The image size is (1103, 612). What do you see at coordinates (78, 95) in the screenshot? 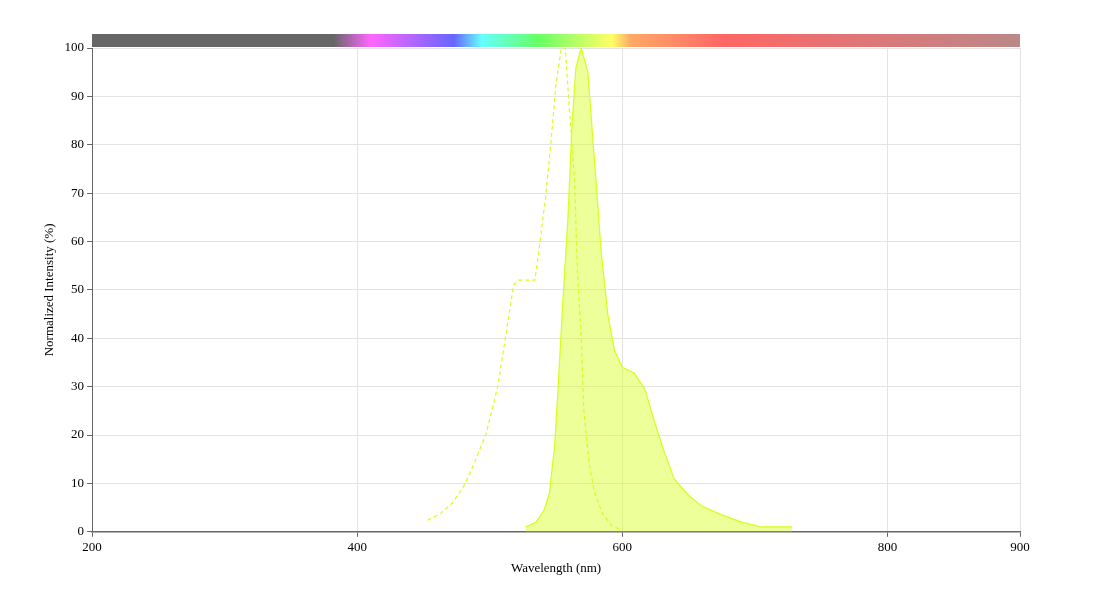
I see `y-tick-label: 90` at bounding box center [78, 95].